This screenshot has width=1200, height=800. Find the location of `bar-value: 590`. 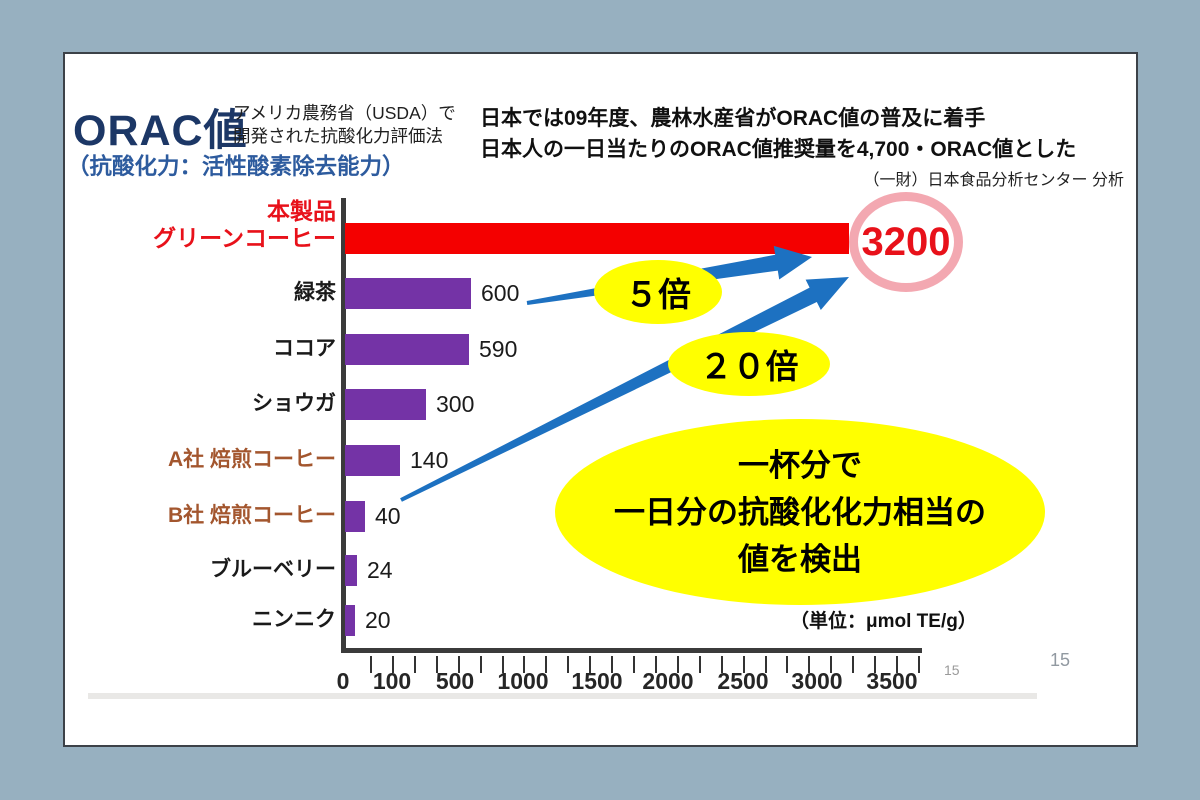

bar-value: 590 is located at coordinates (498, 349).